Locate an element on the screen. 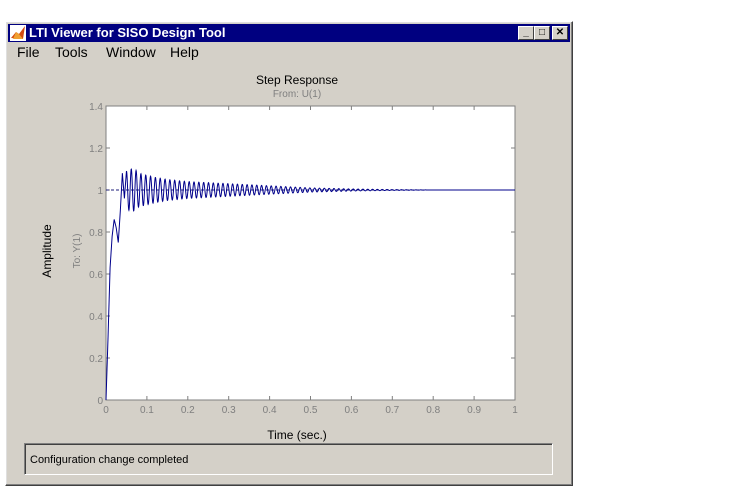 The width and height of the screenshot is (754, 495). menu-bar: File Tools Window Help is located at coordinates (289, 52).